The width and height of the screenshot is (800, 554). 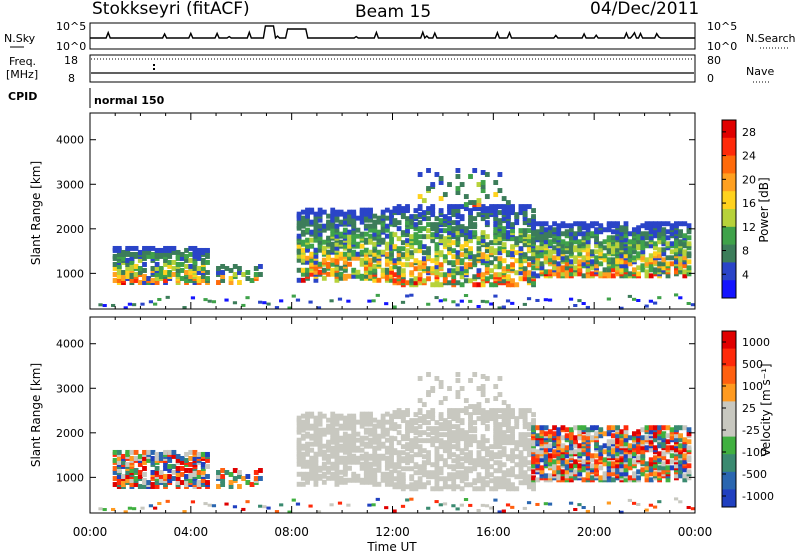 What do you see at coordinates (20, 38) in the screenshot?
I see `noise-left-label: N.Sky` at bounding box center [20, 38].